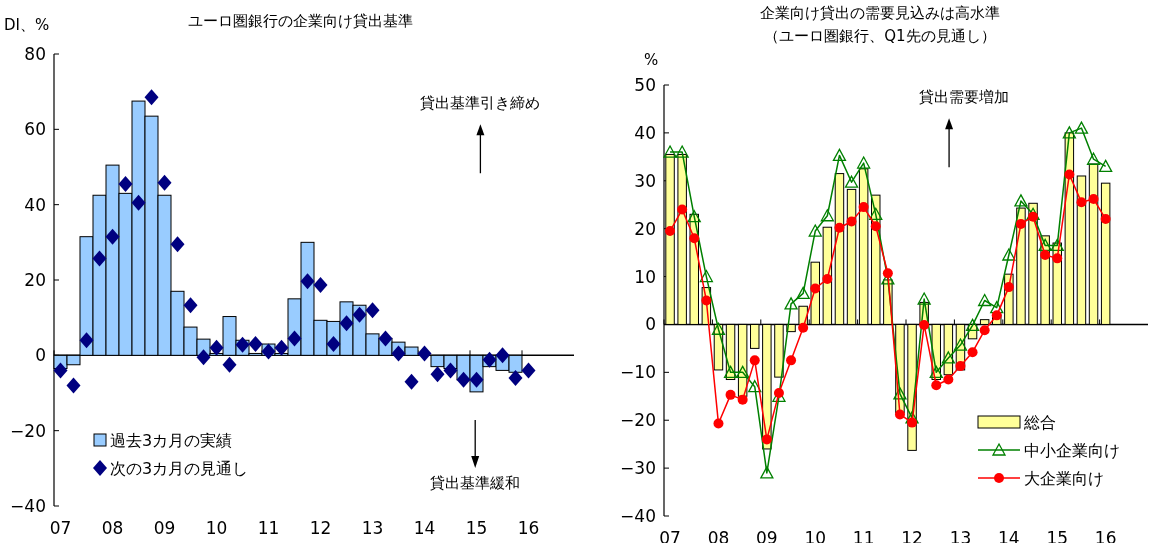  What do you see at coordinates (179, 468) in the screenshot?
I see `legend-label: 次の3カ月の見通し` at bounding box center [179, 468].